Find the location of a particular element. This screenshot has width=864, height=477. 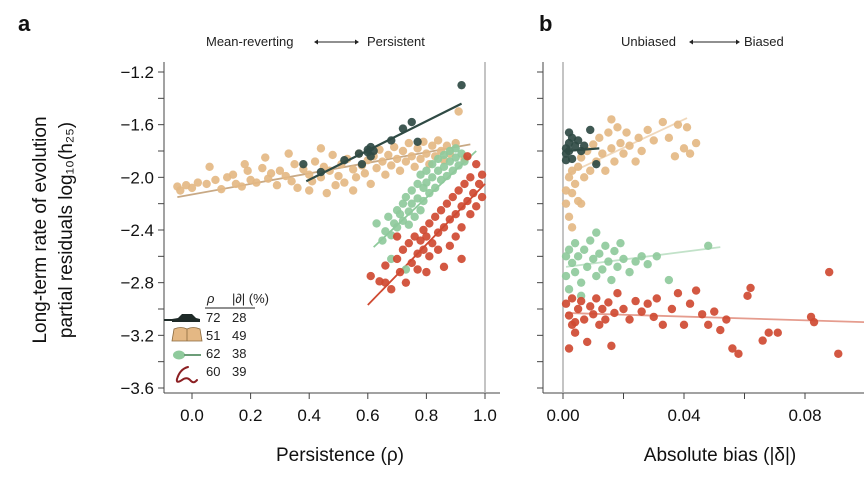

legend-guitar-rho: 62 is located at coordinates (213, 353).